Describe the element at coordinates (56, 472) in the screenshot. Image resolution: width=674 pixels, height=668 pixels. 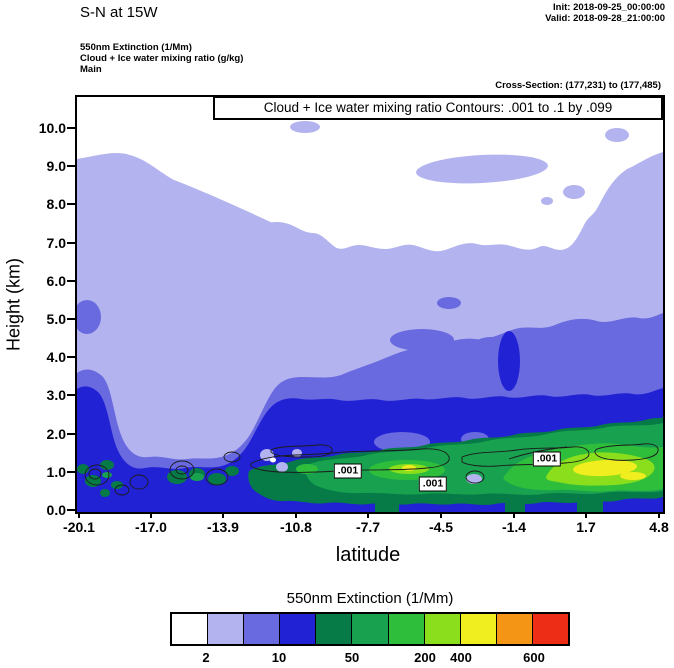
I see `y-tick-label: 1.0` at that location.